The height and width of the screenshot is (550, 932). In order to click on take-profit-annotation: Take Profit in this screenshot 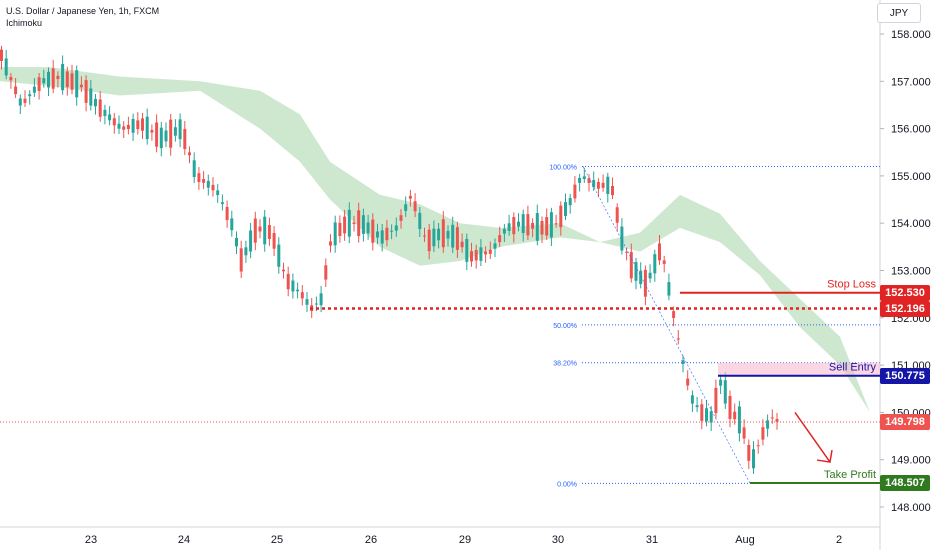, I will do `click(850, 475)`.